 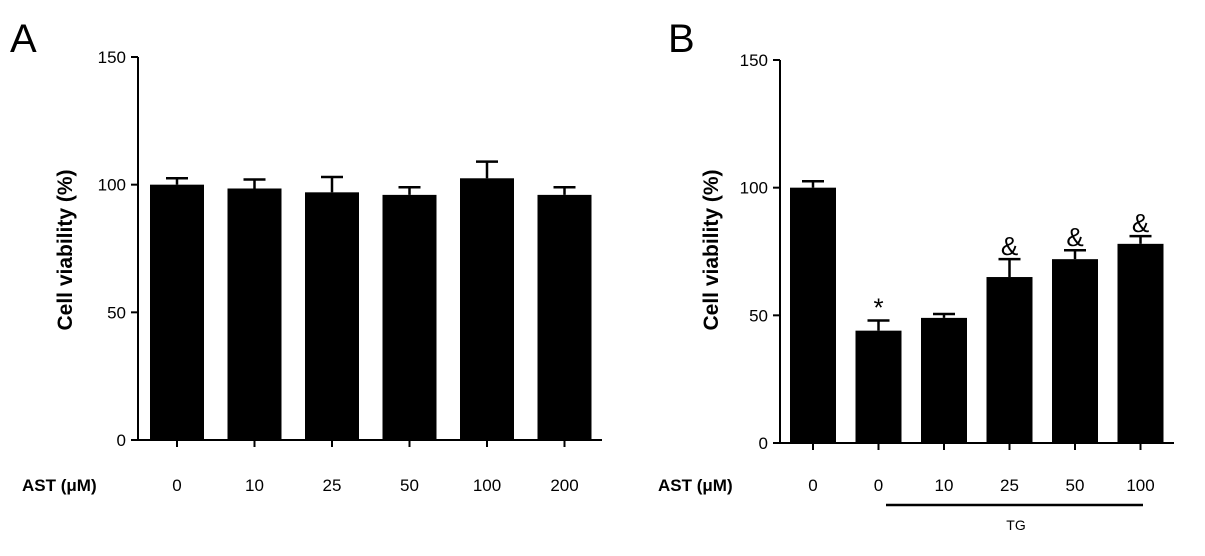 What do you see at coordinates (754, 252) in the screenshot?
I see `panel-b-y-tick-labels: 0 50 100 150` at bounding box center [754, 252].